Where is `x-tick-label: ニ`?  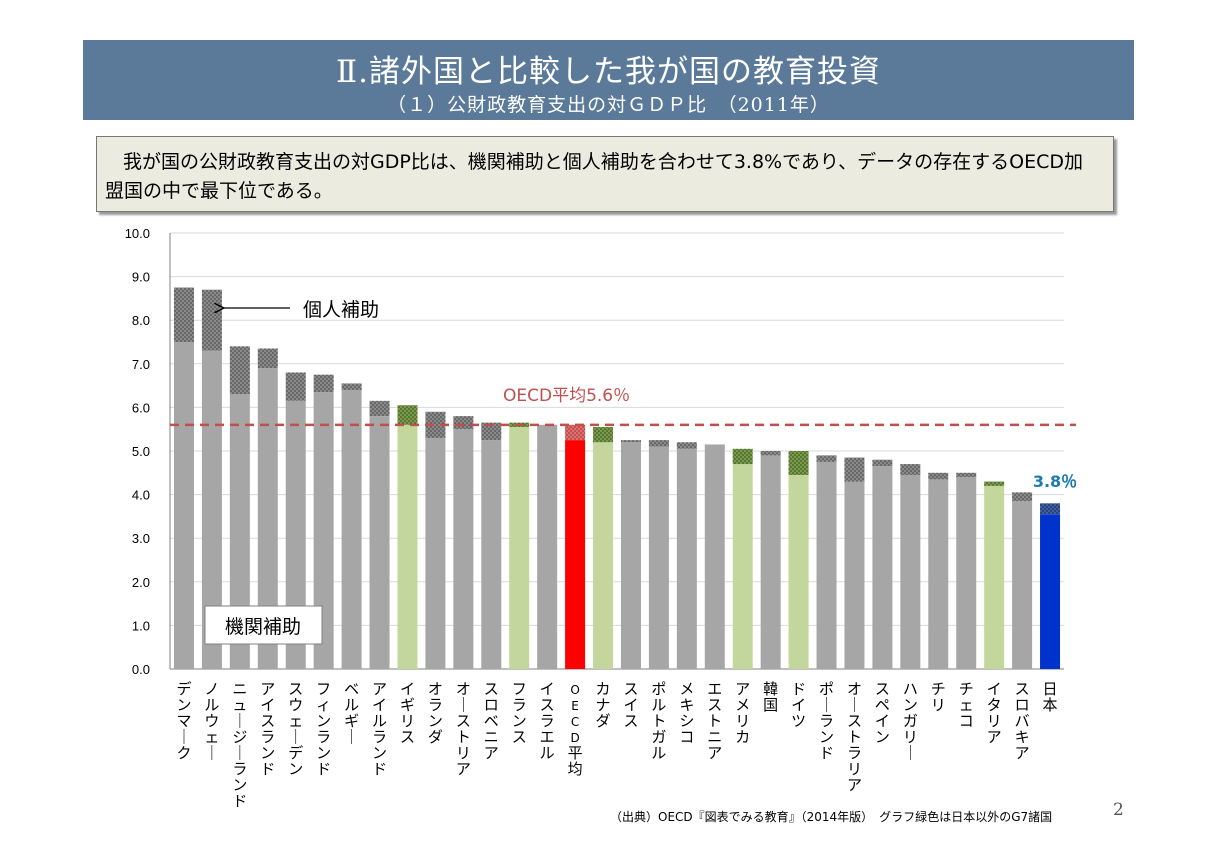 x-tick-label: ニ is located at coordinates (239, 689).